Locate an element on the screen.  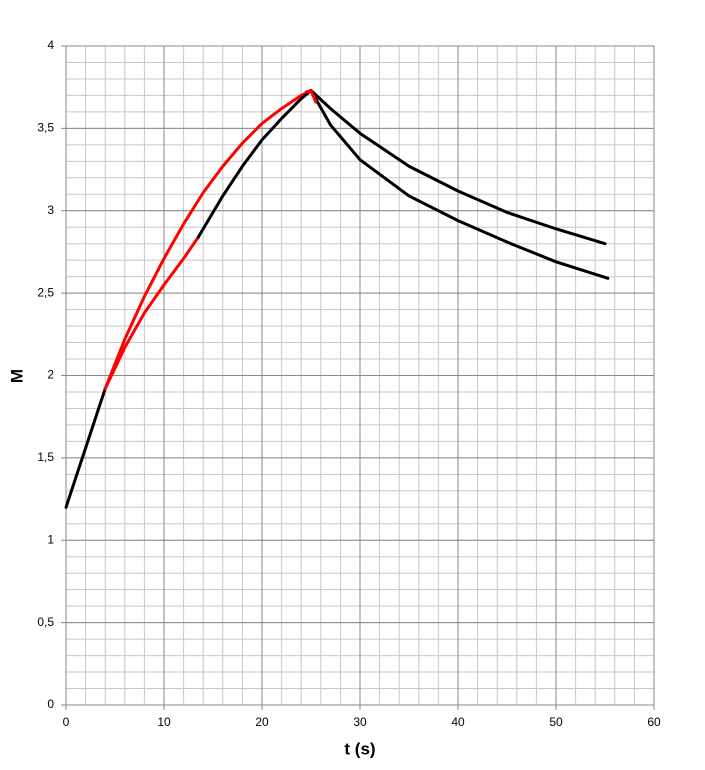
y-tick-label: 0 is located at coordinates (50, 704).